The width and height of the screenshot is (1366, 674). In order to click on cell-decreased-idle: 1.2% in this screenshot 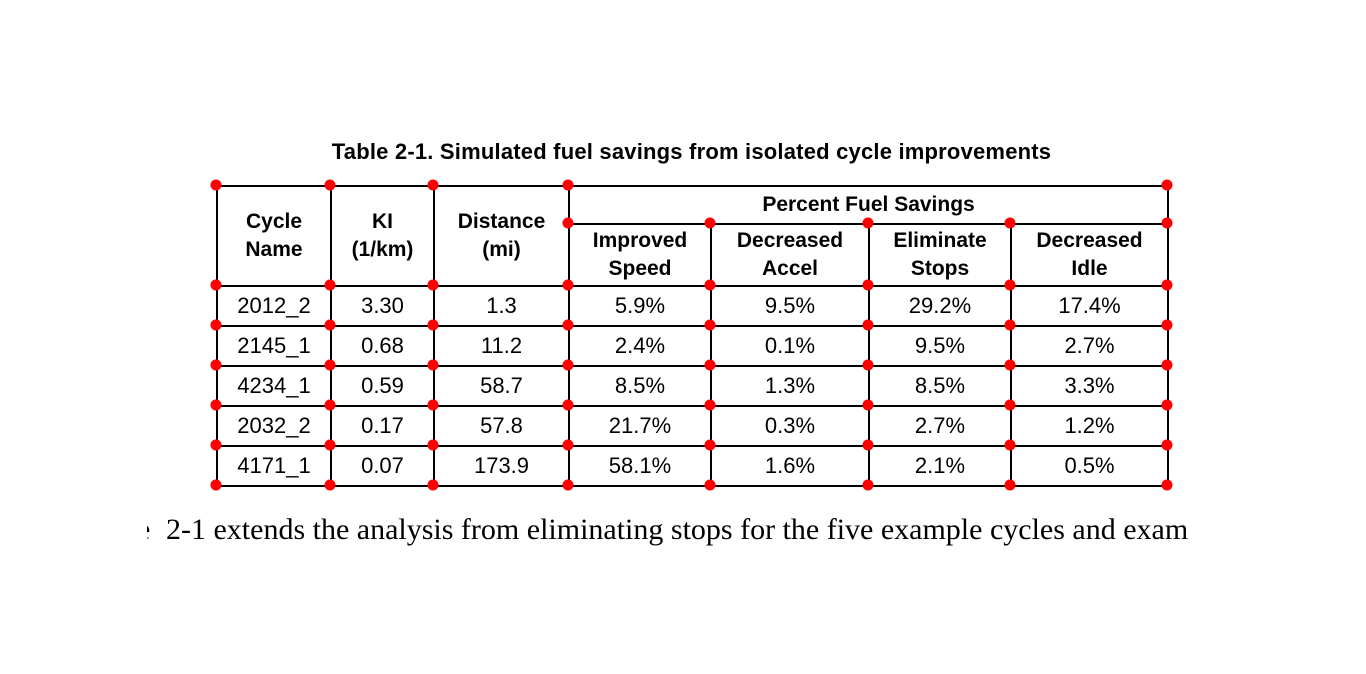, I will do `click(1089, 426)`.